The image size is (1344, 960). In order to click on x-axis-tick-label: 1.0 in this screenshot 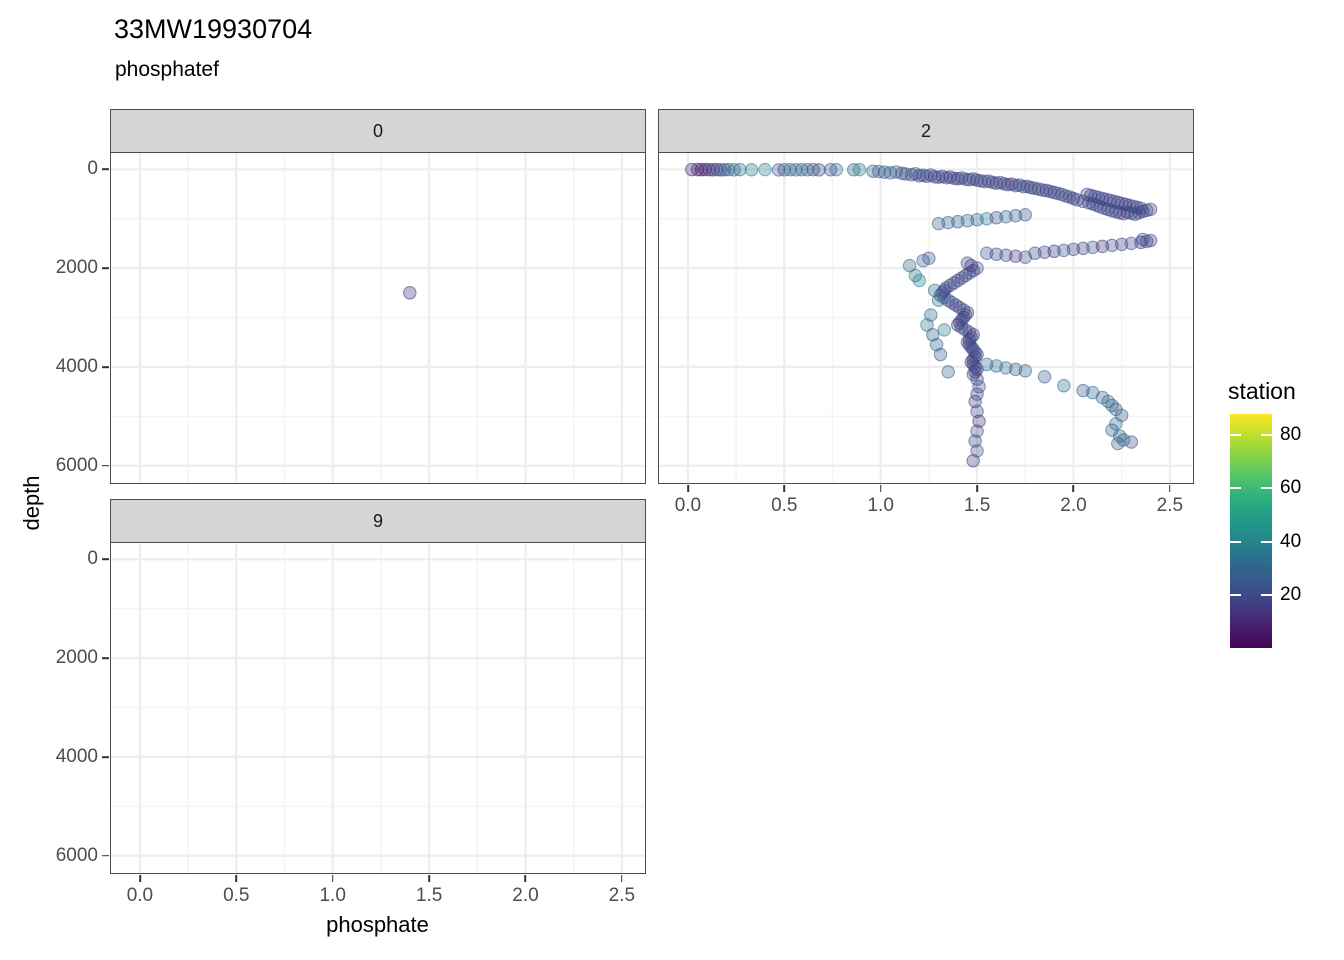, I will do `click(880, 505)`.